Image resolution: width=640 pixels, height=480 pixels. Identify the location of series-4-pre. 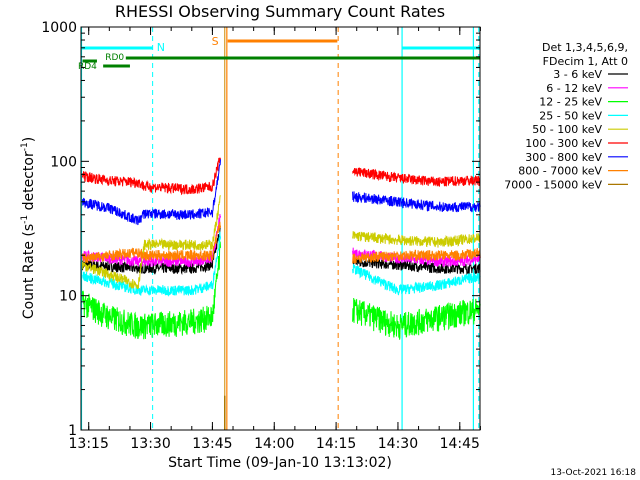
(151, 242).